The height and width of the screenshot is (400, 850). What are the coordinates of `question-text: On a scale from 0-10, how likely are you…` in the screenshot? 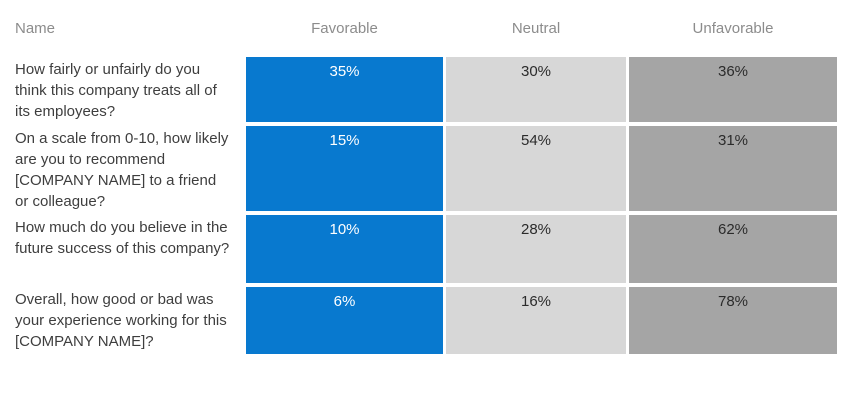 It's located at (122, 170).